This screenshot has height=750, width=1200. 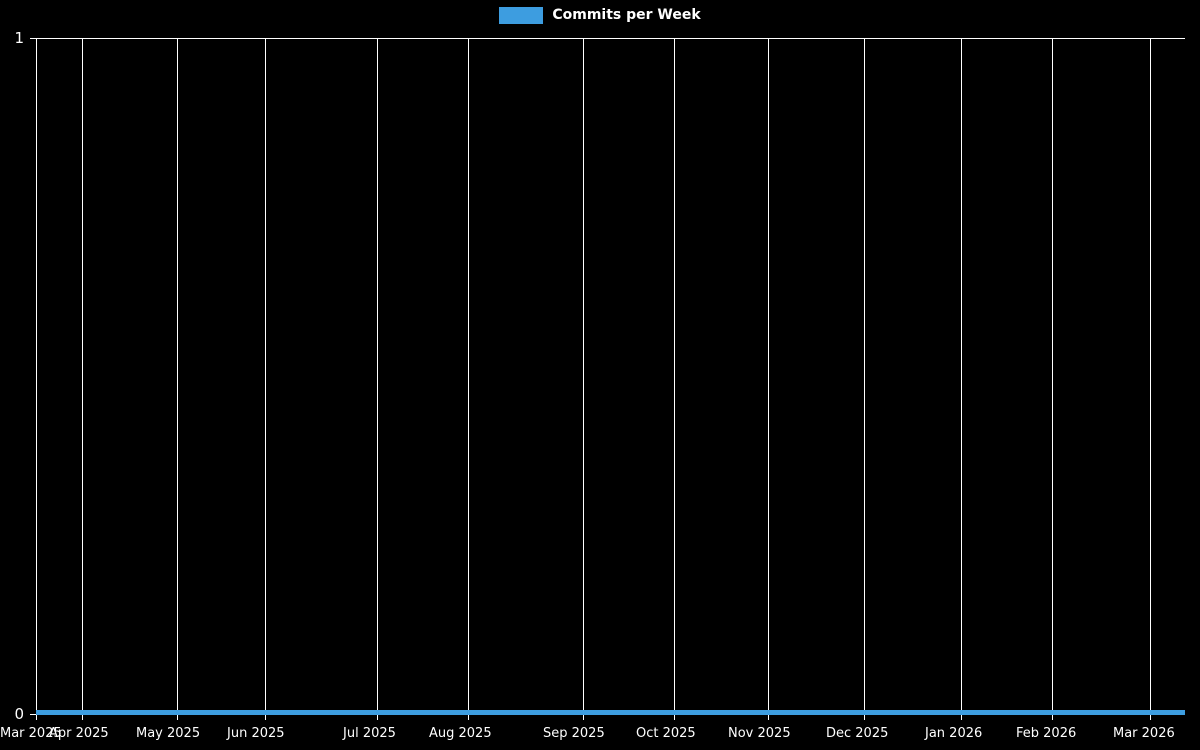 I want to click on xtick-label-may-2025: May 2025, so click(x=168, y=733).